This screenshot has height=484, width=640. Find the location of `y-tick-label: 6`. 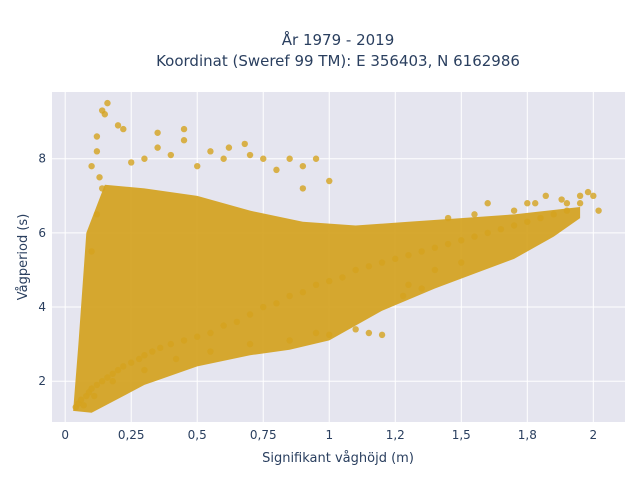

y-tick-label: 6 is located at coordinates (42, 233).